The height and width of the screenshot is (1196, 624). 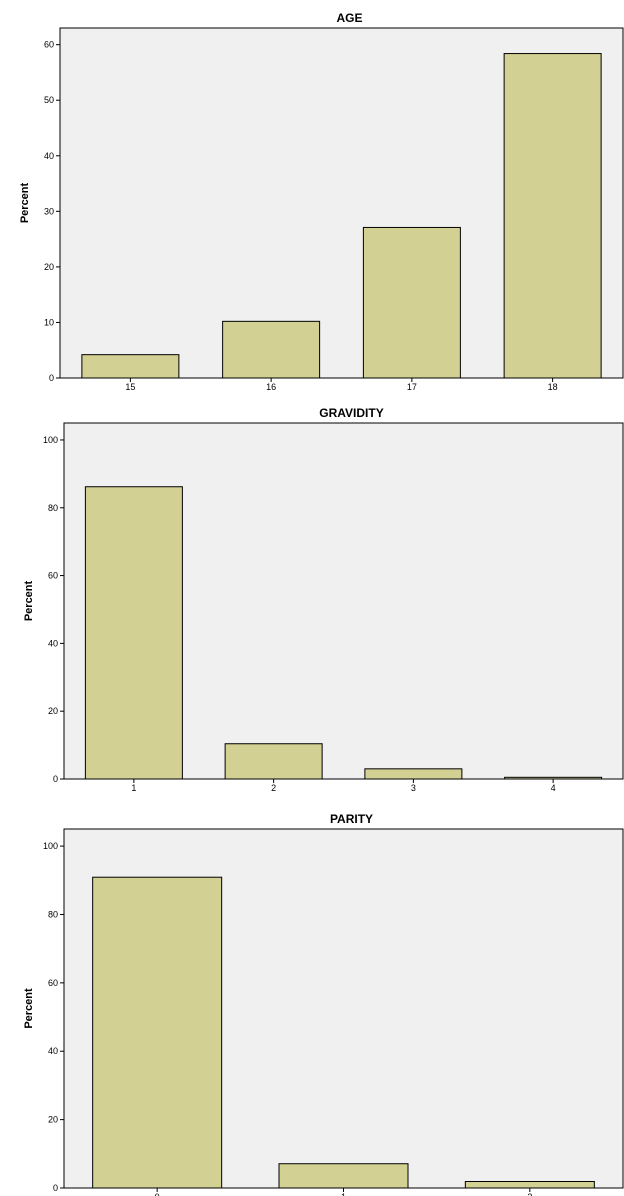 What do you see at coordinates (53, 1051) in the screenshot?
I see `parity-y-tick-label: 40` at bounding box center [53, 1051].